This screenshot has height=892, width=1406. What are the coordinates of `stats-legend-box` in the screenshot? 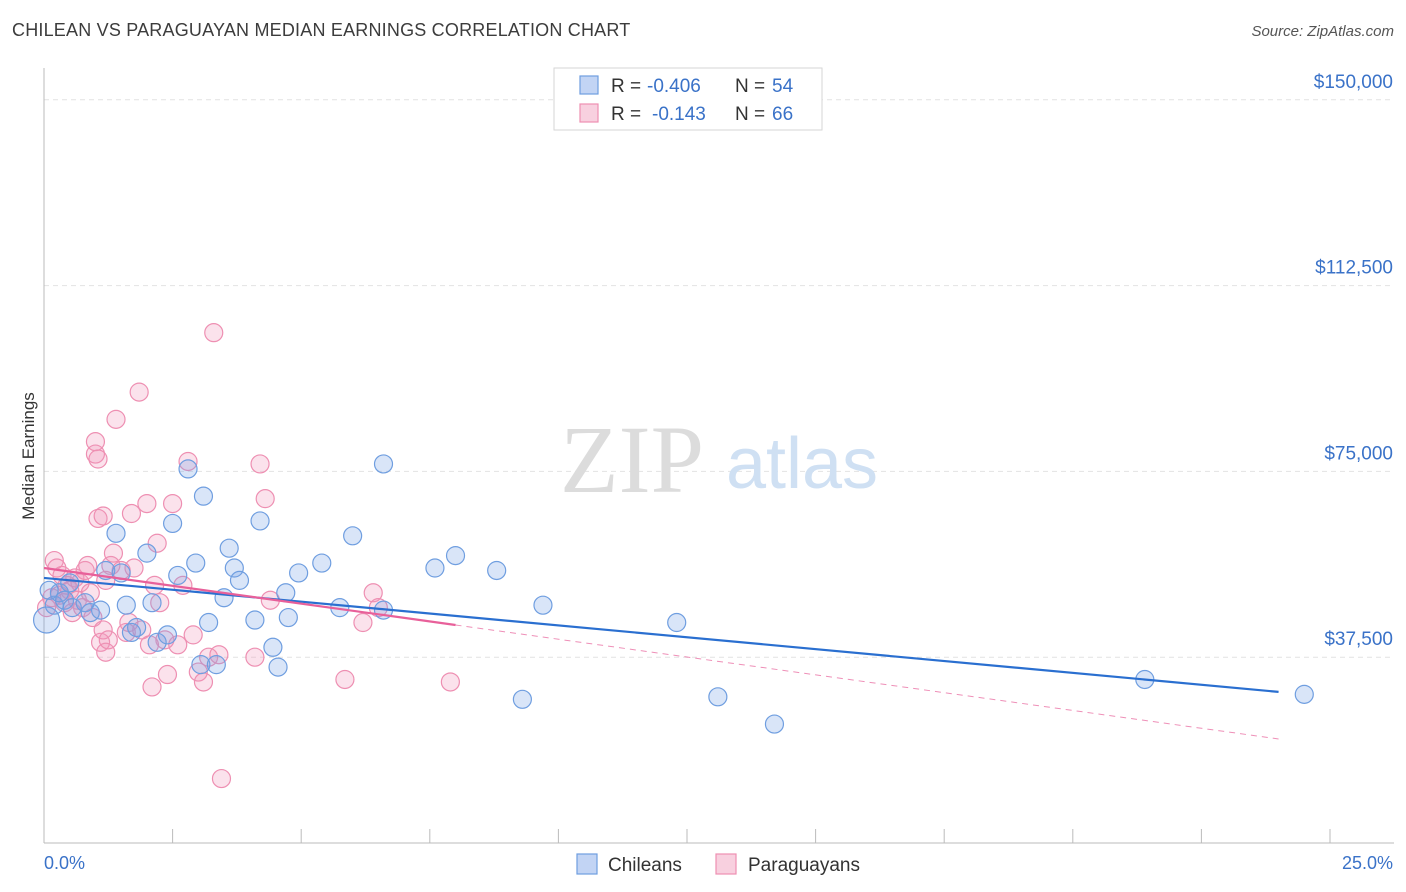 It's located at (688, 99).